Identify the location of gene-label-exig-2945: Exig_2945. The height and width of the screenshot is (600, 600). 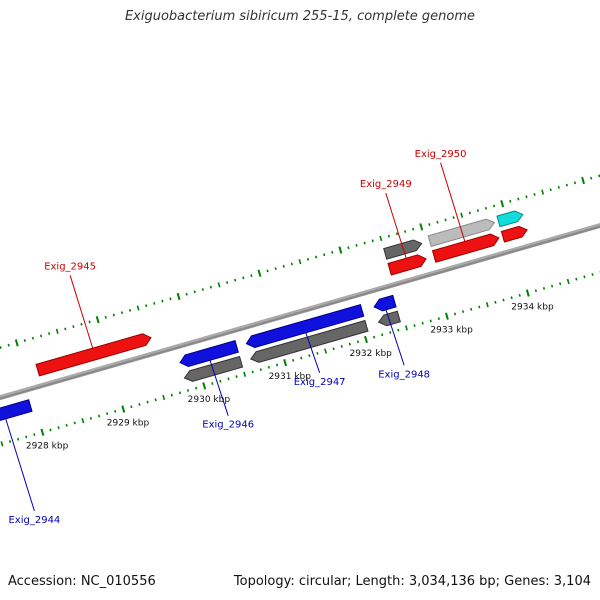
(70, 266).